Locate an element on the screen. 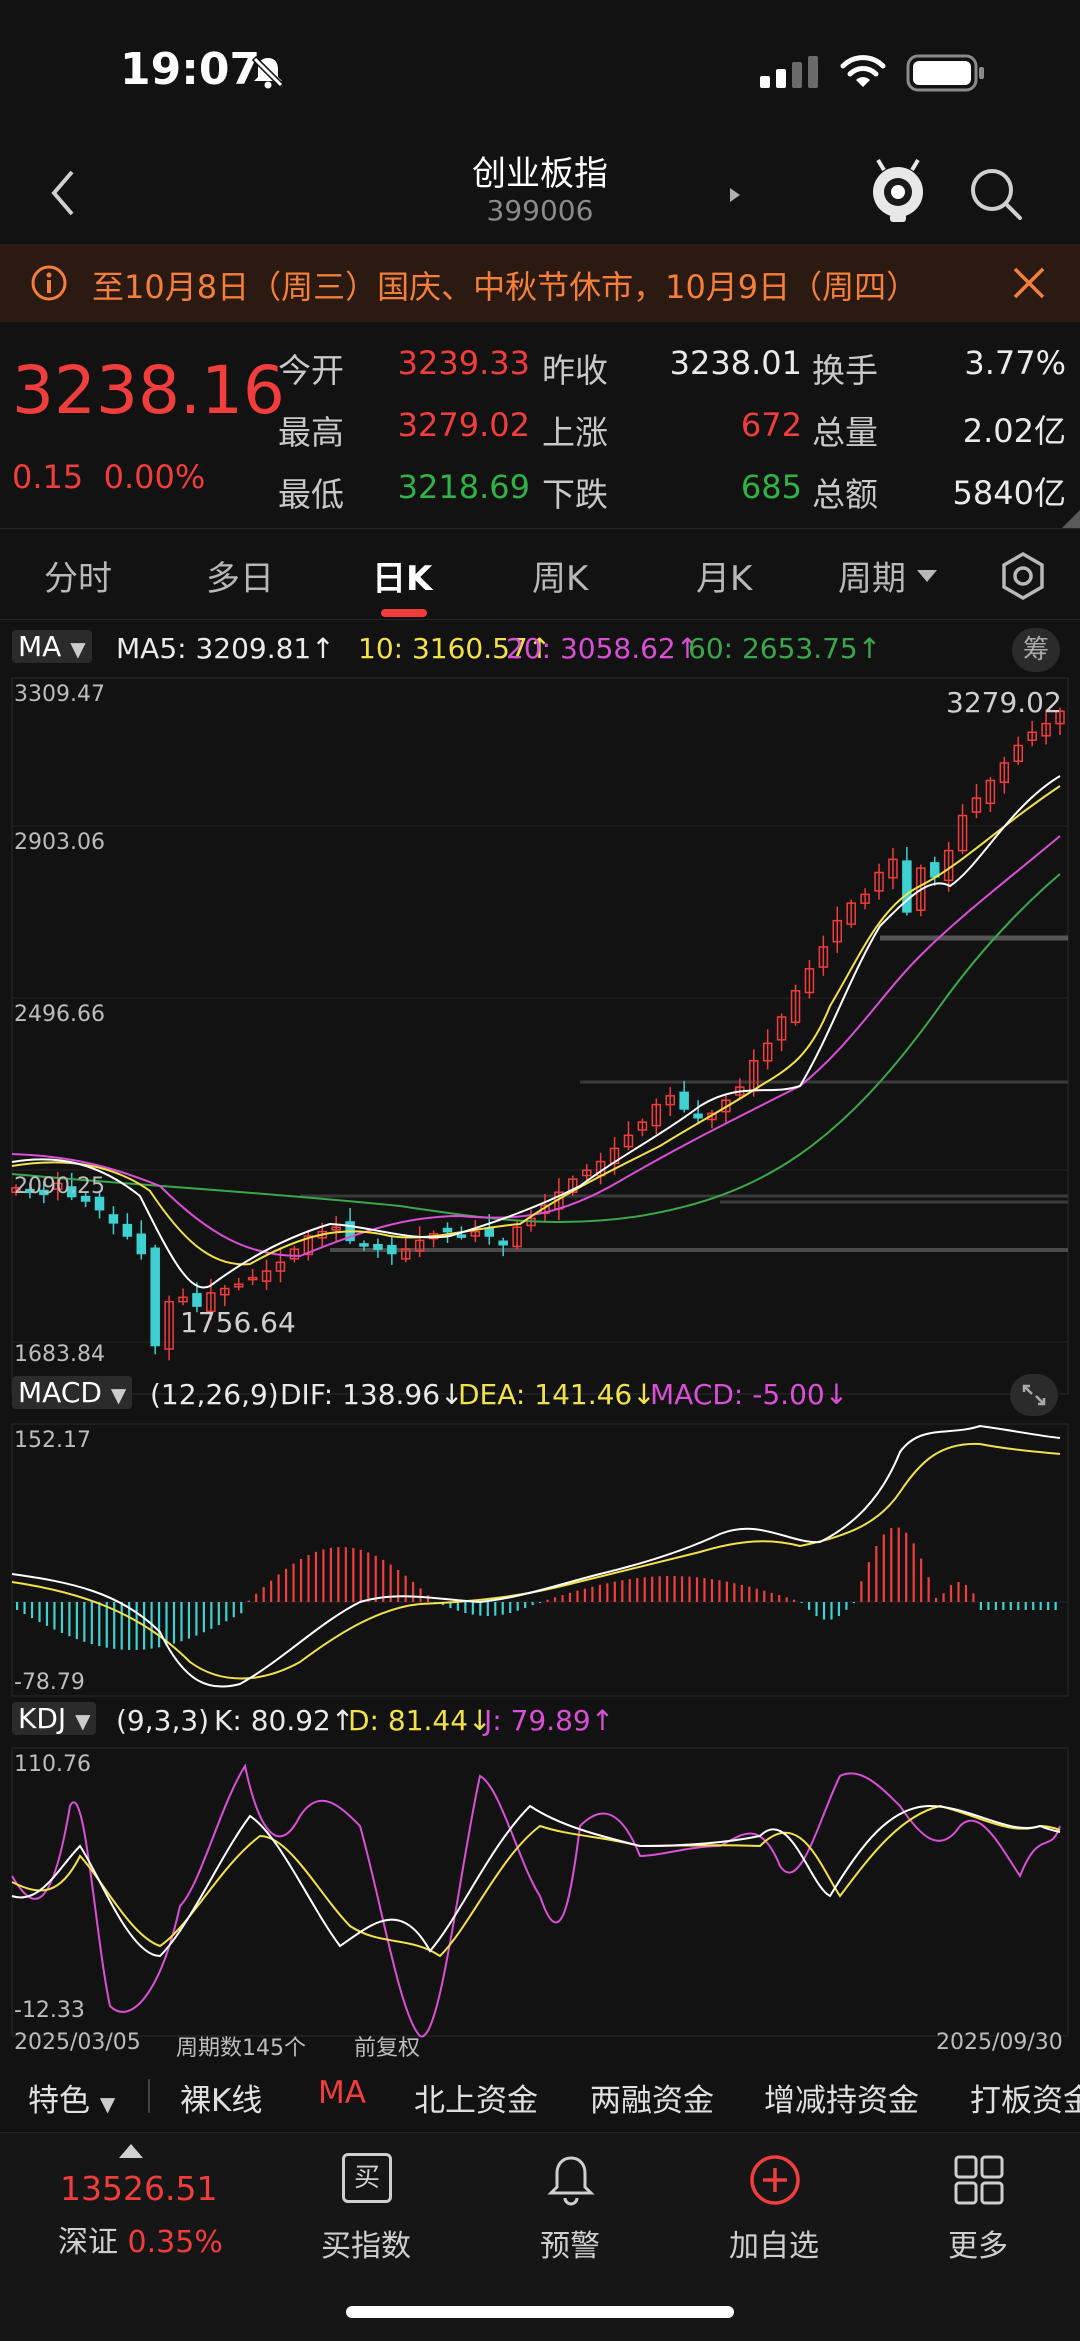 This screenshot has width=1080, height=2341. macd-chart is located at coordinates (540, 1560).